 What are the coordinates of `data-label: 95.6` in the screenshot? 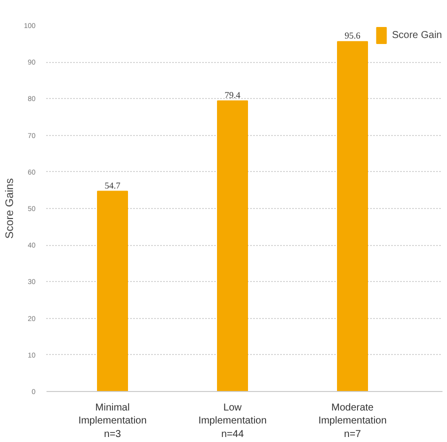 It's located at (352, 35).